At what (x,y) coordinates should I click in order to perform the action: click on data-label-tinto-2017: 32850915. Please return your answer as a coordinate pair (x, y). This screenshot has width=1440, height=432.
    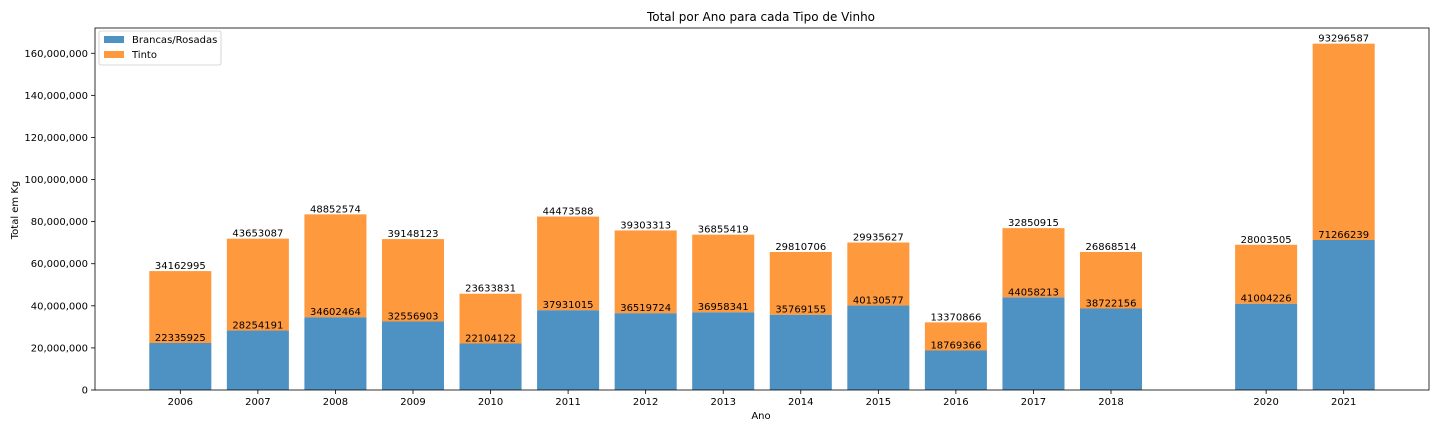
    Looking at the image, I should click on (1033, 223).